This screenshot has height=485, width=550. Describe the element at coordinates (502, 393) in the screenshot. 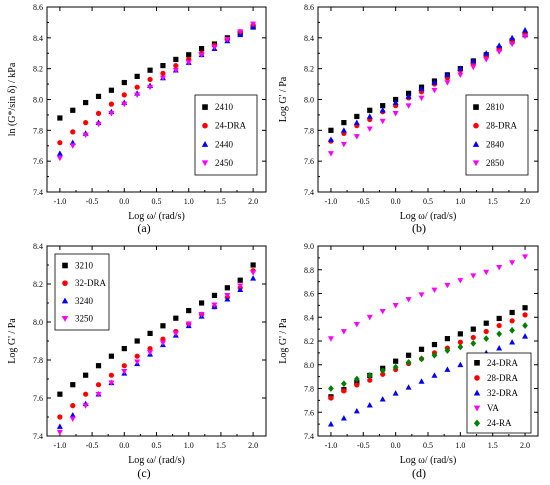

I see `legend-entry: 32-DRA` at that location.